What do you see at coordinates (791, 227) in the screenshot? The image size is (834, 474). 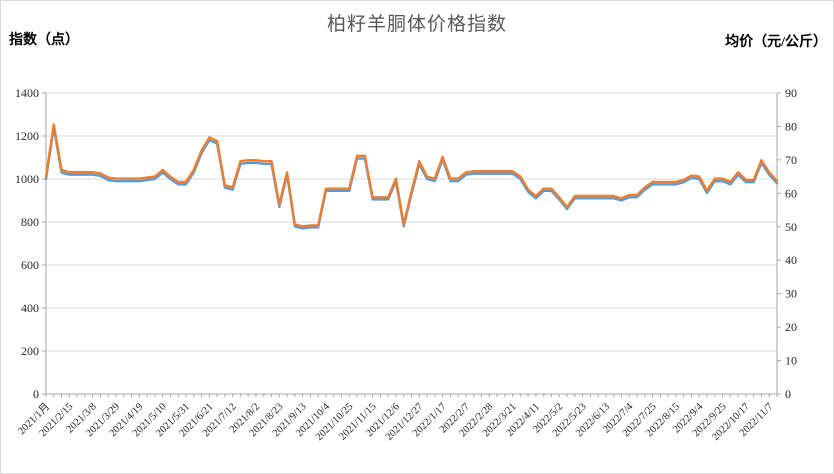 I see `right-tick-label: 50` at bounding box center [791, 227].